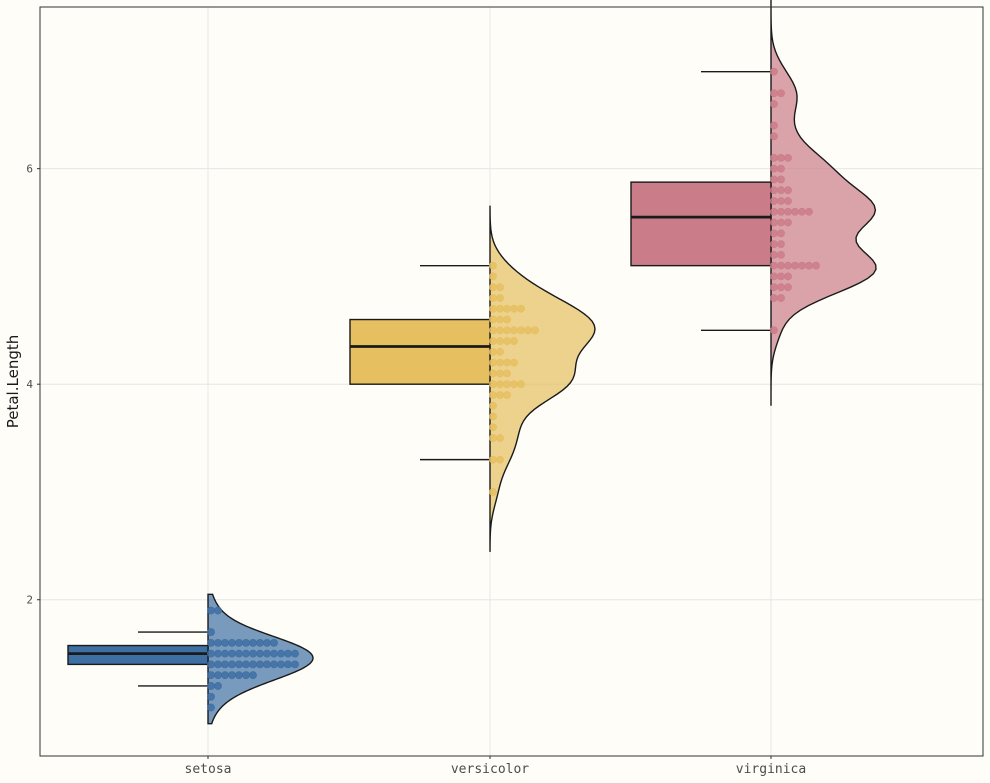  What do you see at coordinates (420, 351) in the screenshot?
I see `box-versicolor` at bounding box center [420, 351].